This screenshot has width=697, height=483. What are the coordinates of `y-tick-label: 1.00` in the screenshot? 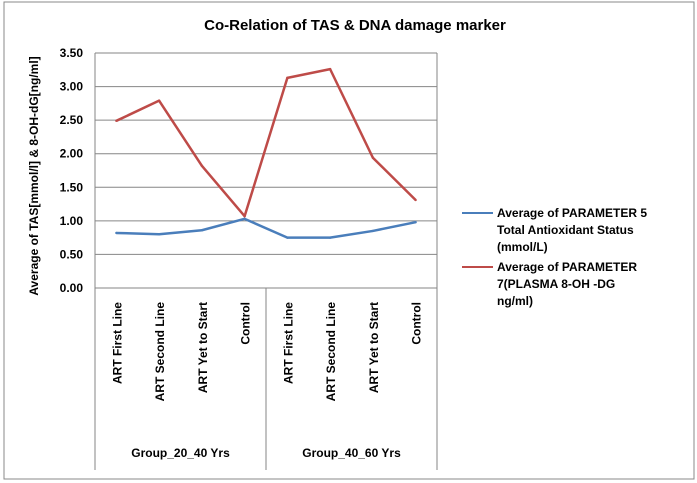 It's located at (72, 221).